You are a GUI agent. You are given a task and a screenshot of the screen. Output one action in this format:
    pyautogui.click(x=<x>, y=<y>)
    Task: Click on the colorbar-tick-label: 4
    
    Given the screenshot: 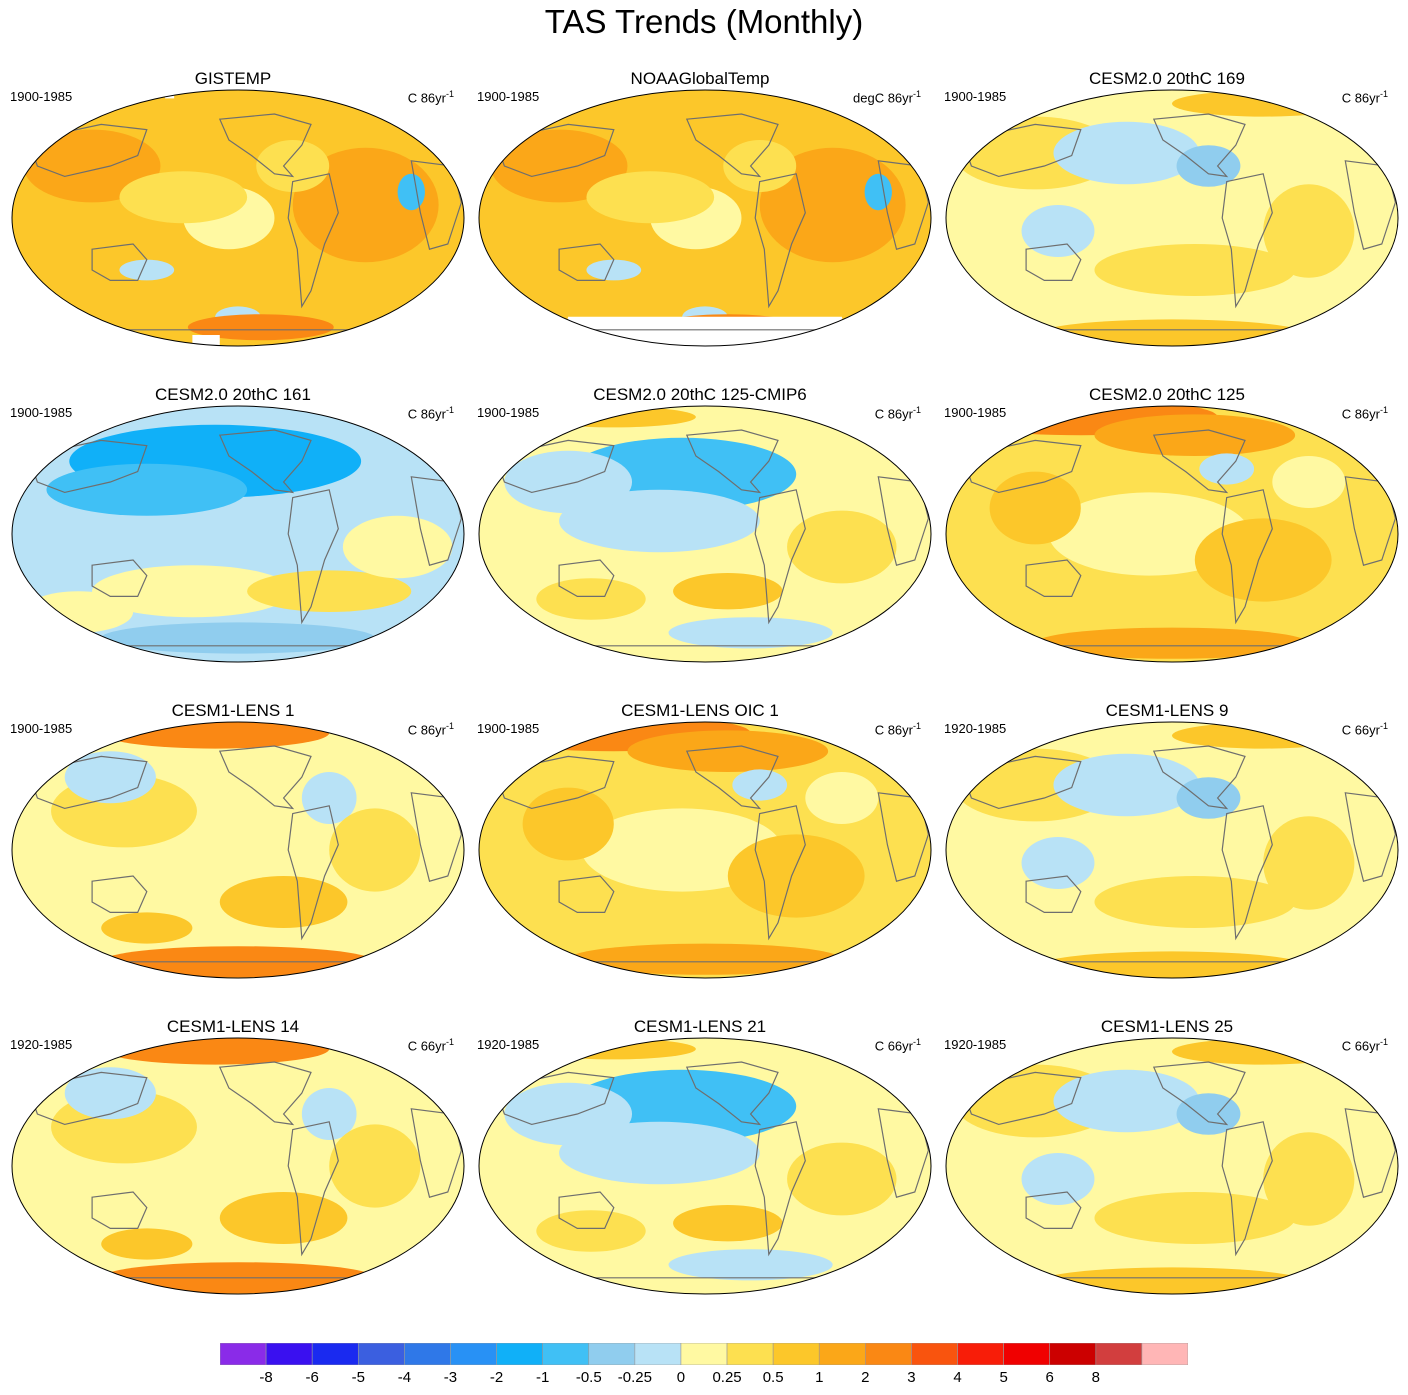 What is the action you would take?
    pyautogui.click(x=957, y=1377)
    